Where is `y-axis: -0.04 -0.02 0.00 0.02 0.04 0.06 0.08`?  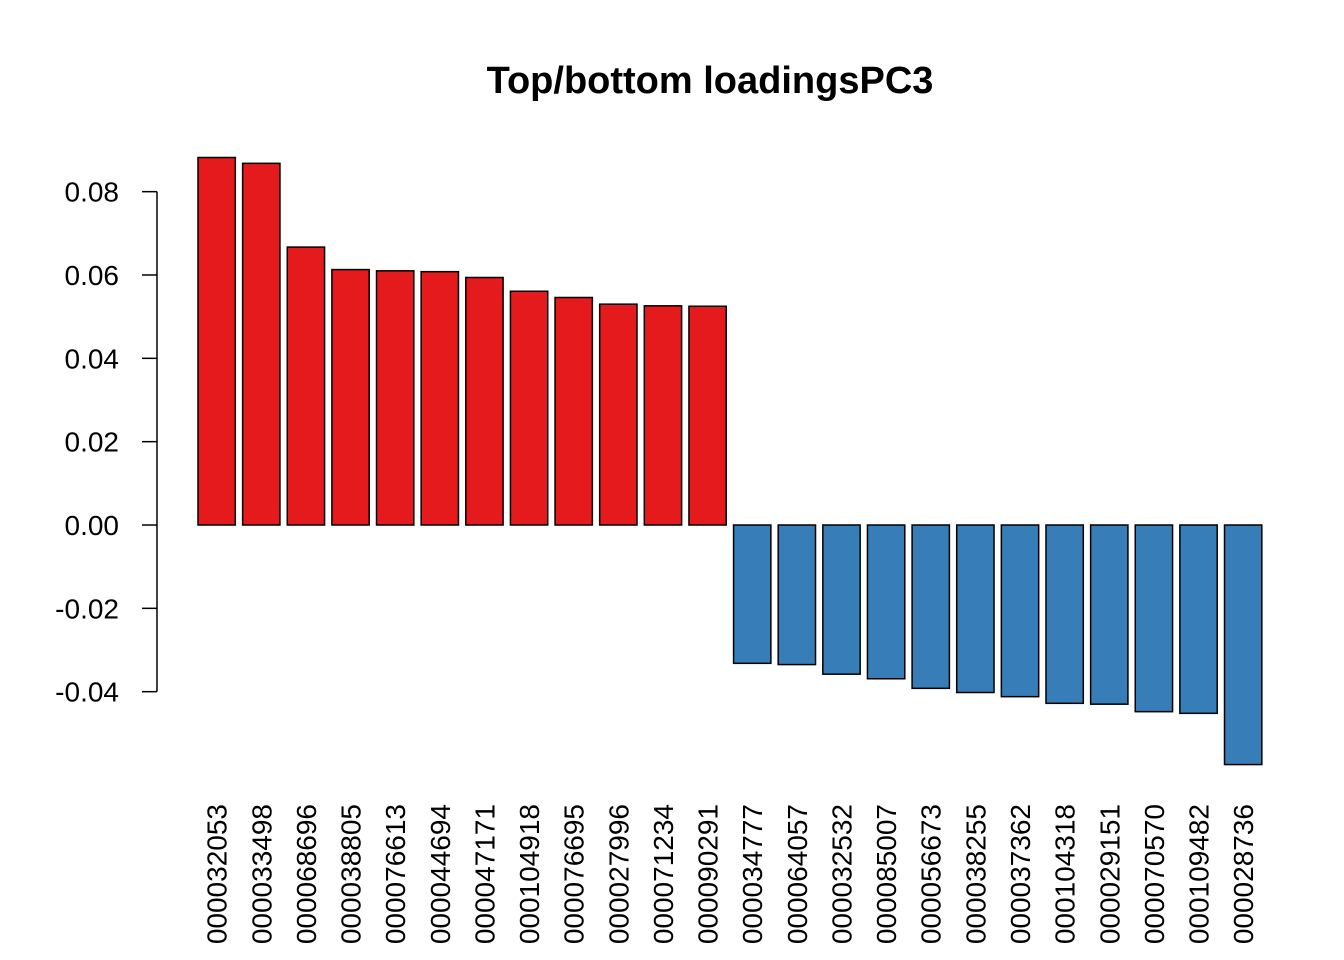 y-axis: -0.04 -0.02 0.00 0.02 0.04 0.06 0.08 is located at coordinates (106, 442).